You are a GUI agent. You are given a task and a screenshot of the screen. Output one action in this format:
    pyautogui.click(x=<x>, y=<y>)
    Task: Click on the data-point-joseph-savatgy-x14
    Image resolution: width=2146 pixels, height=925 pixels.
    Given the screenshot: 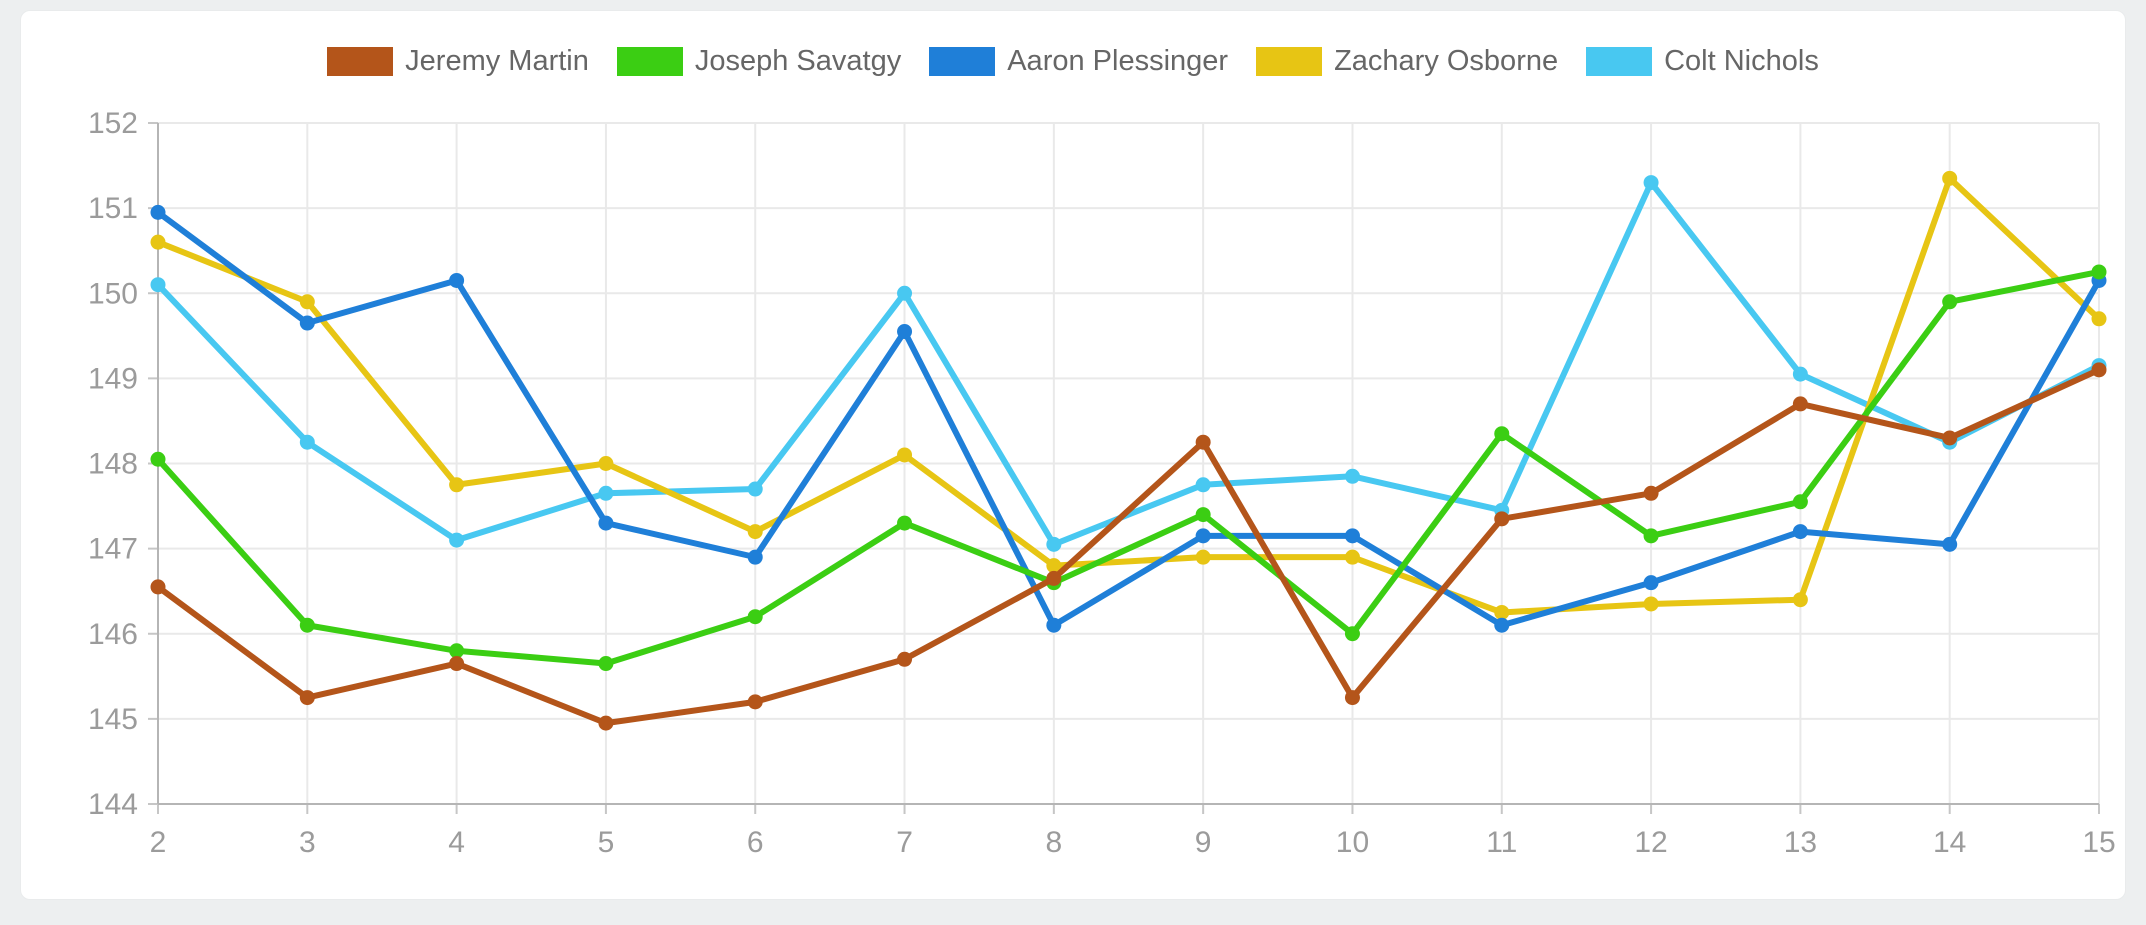 What is the action you would take?
    pyautogui.click(x=1950, y=302)
    